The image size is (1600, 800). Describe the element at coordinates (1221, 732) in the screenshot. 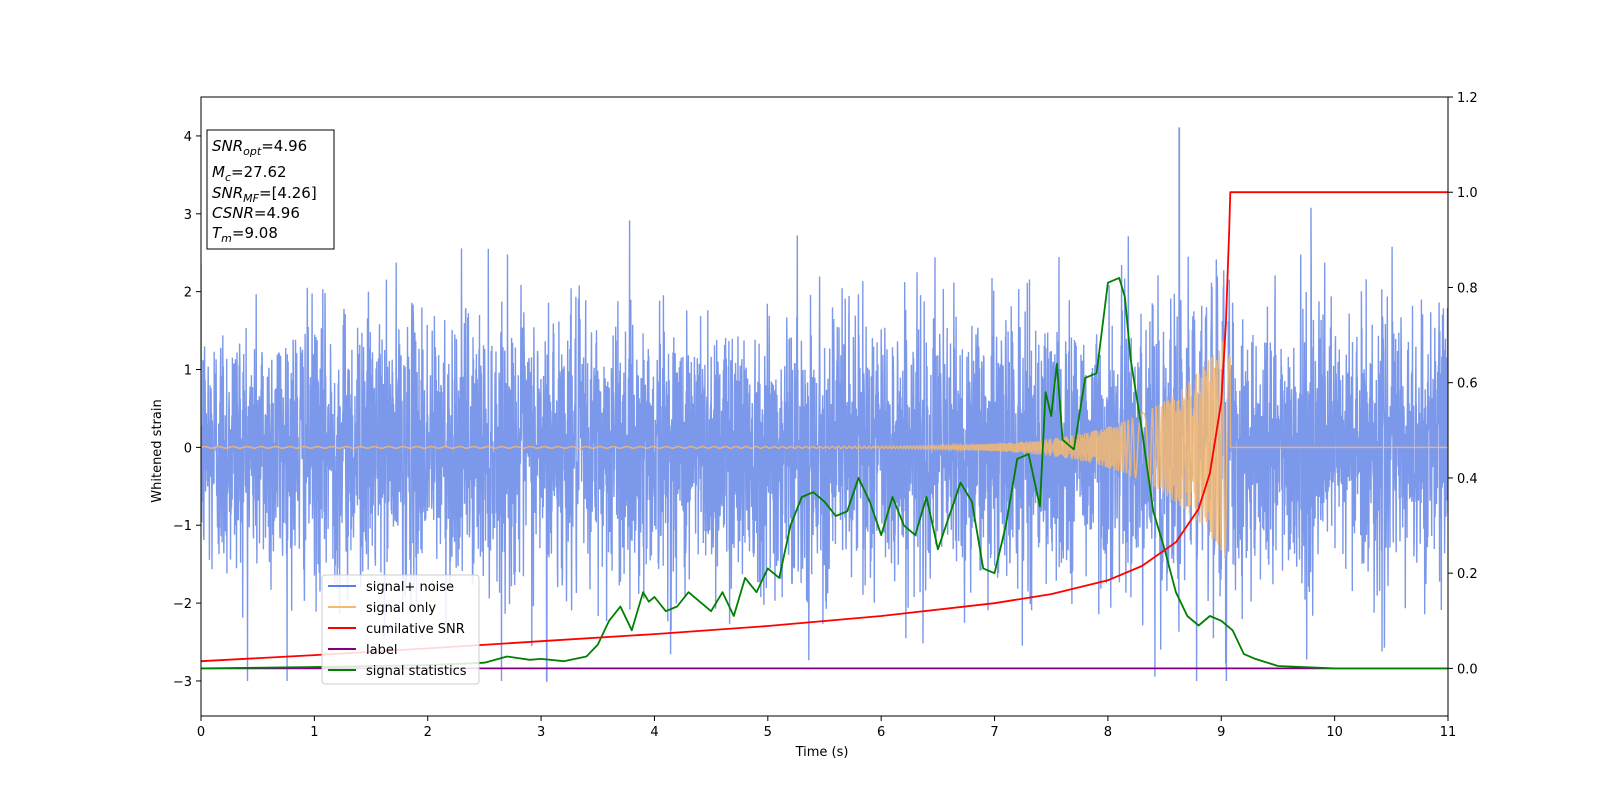

I see `x-tick-label: 9` at that location.